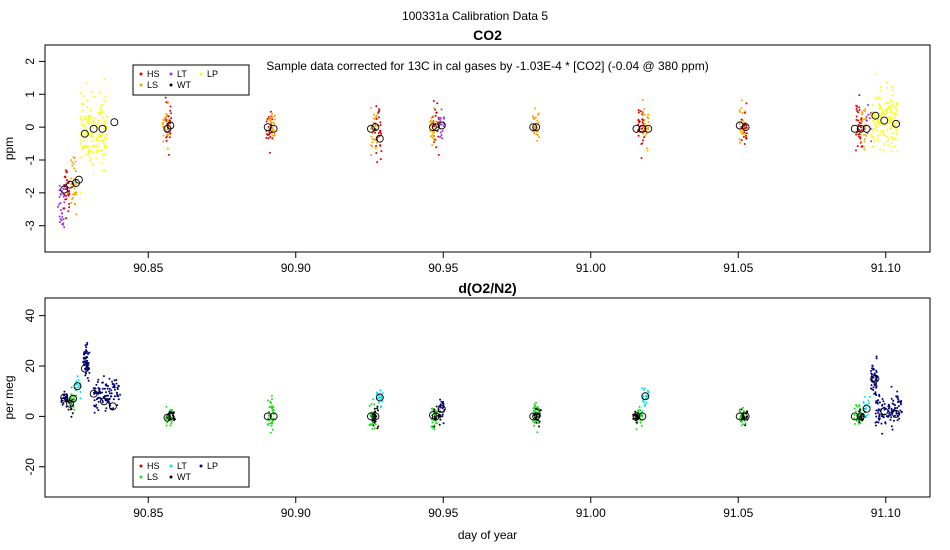 The image size is (950, 550). I want to click on panel-title: CO2, so click(487, 35).